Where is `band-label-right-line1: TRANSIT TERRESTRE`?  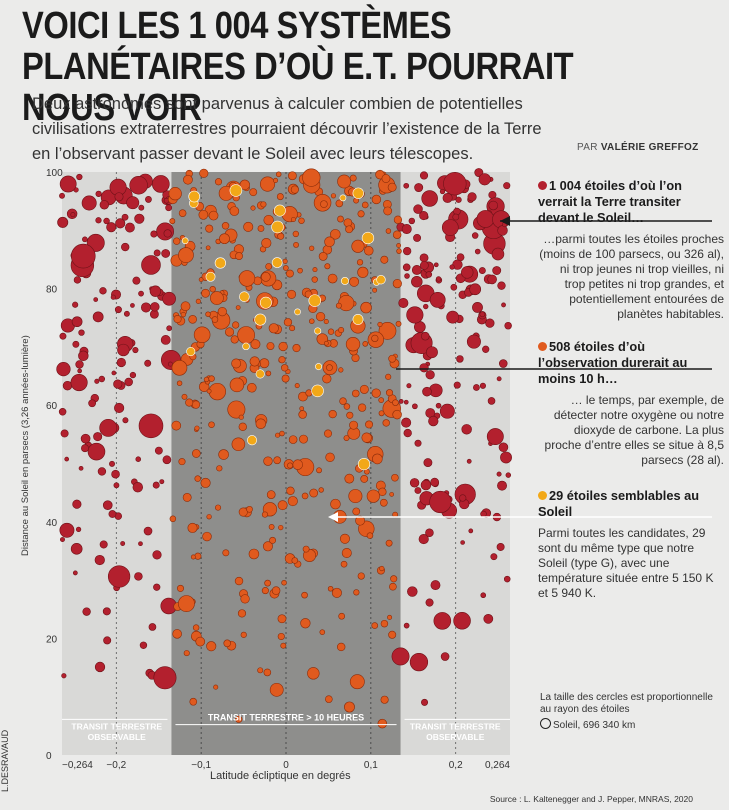 band-label-right-line1: TRANSIT TERRESTRE is located at coordinates (455, 726).